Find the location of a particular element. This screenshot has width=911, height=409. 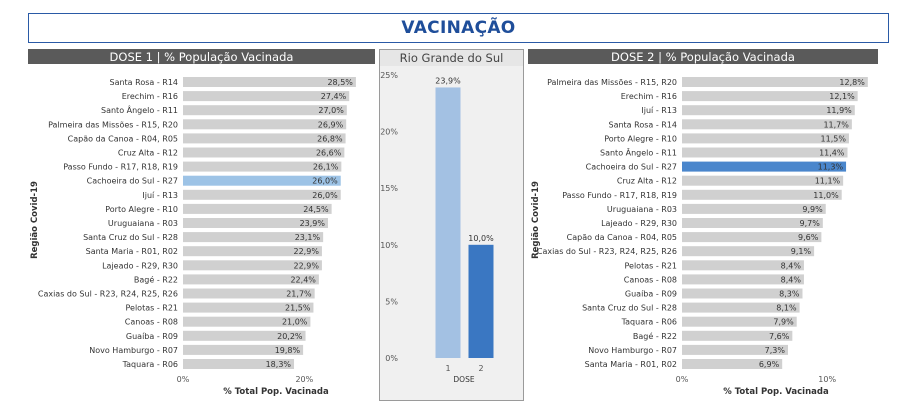

dose1-value-label: 21,0% is located at coordinates (295, 322).